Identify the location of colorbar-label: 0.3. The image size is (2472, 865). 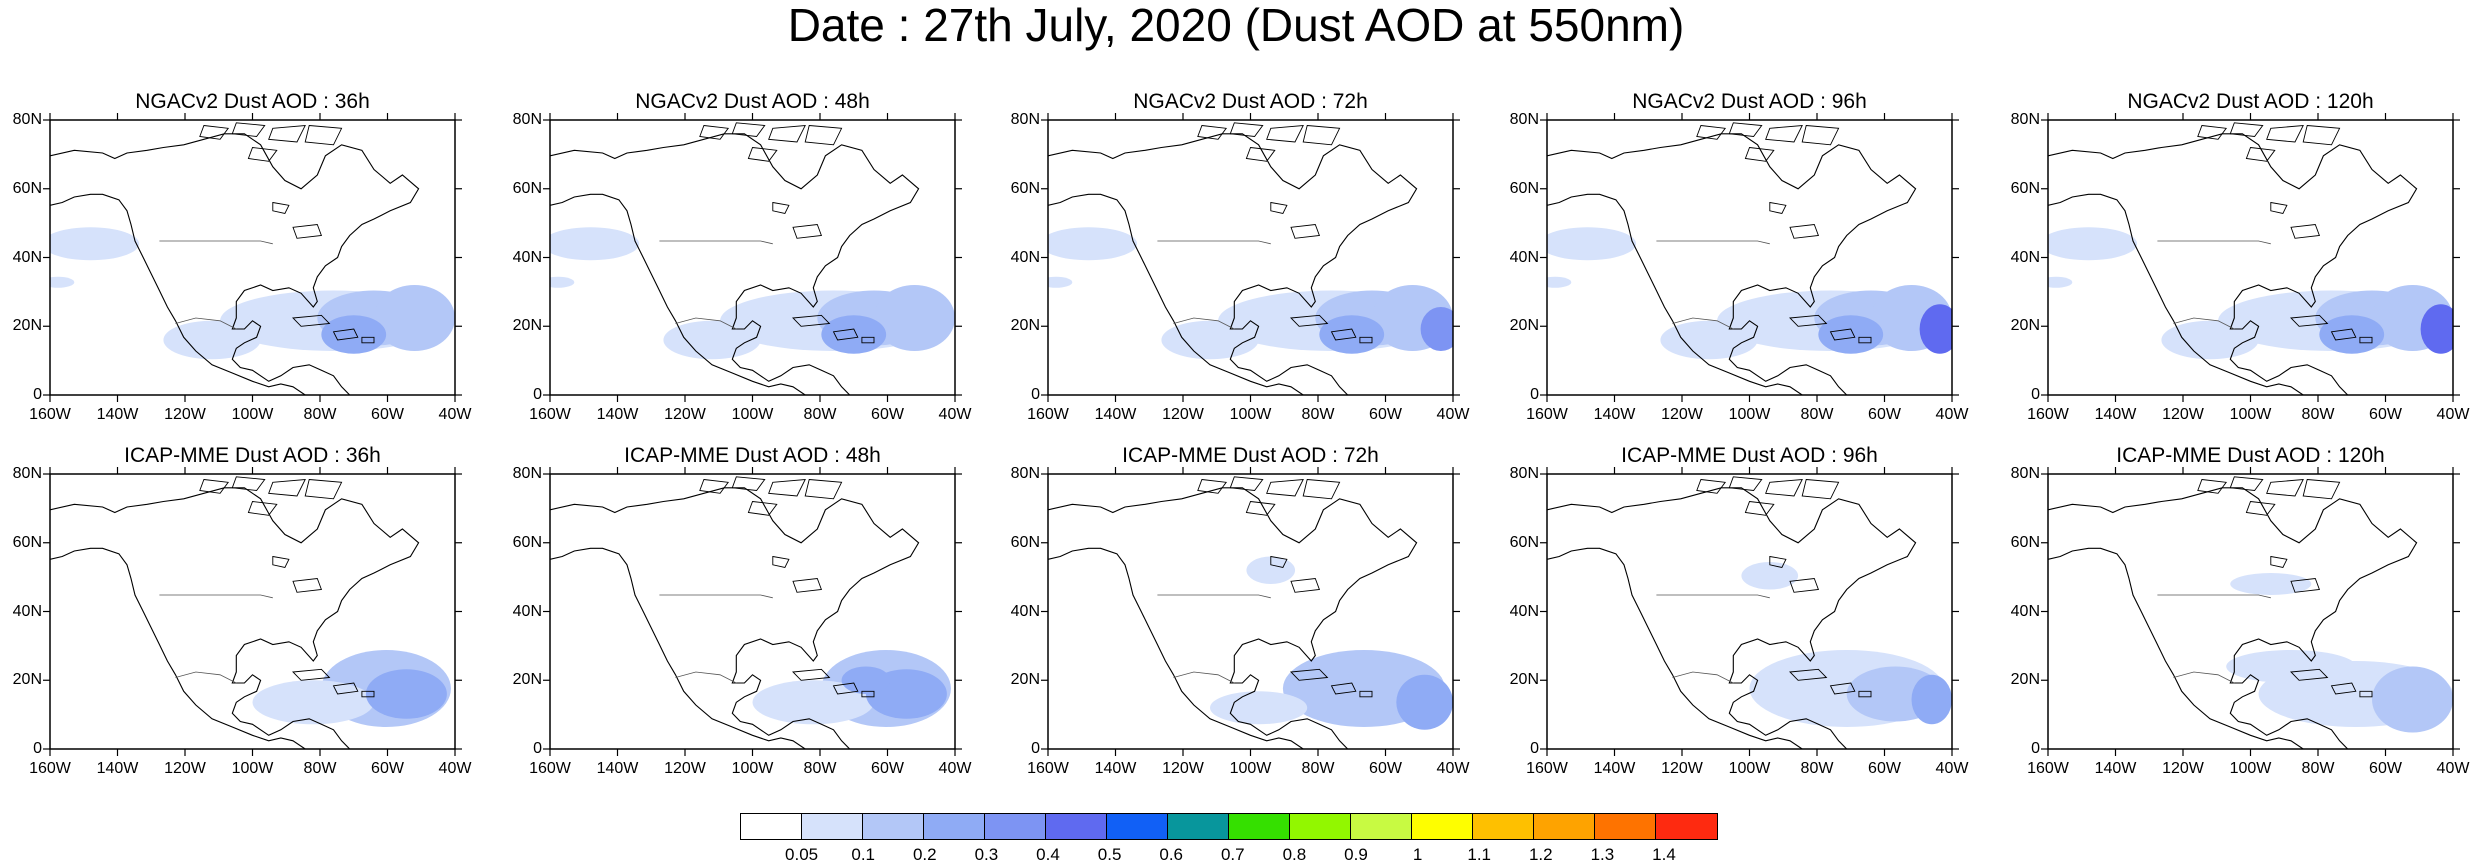
(986, 854).